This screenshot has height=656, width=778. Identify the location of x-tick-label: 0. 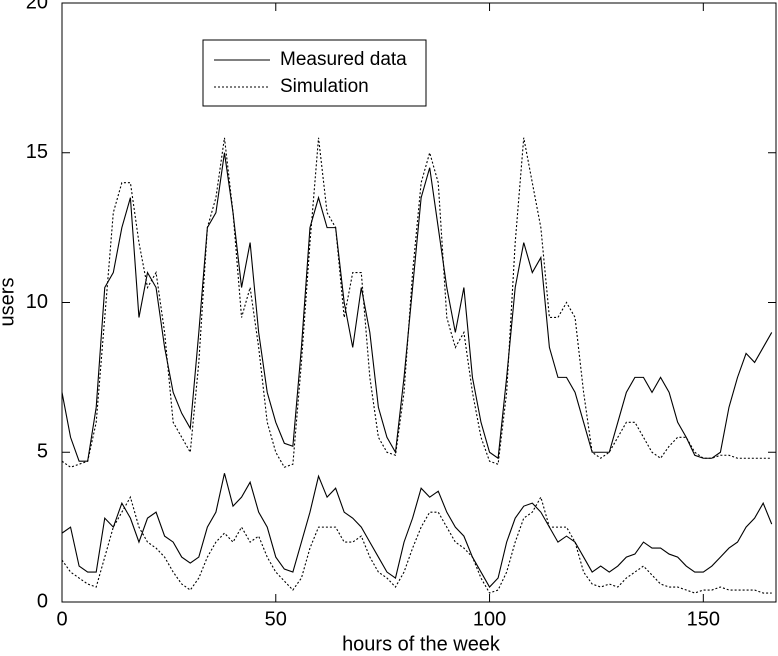
(61, 619).